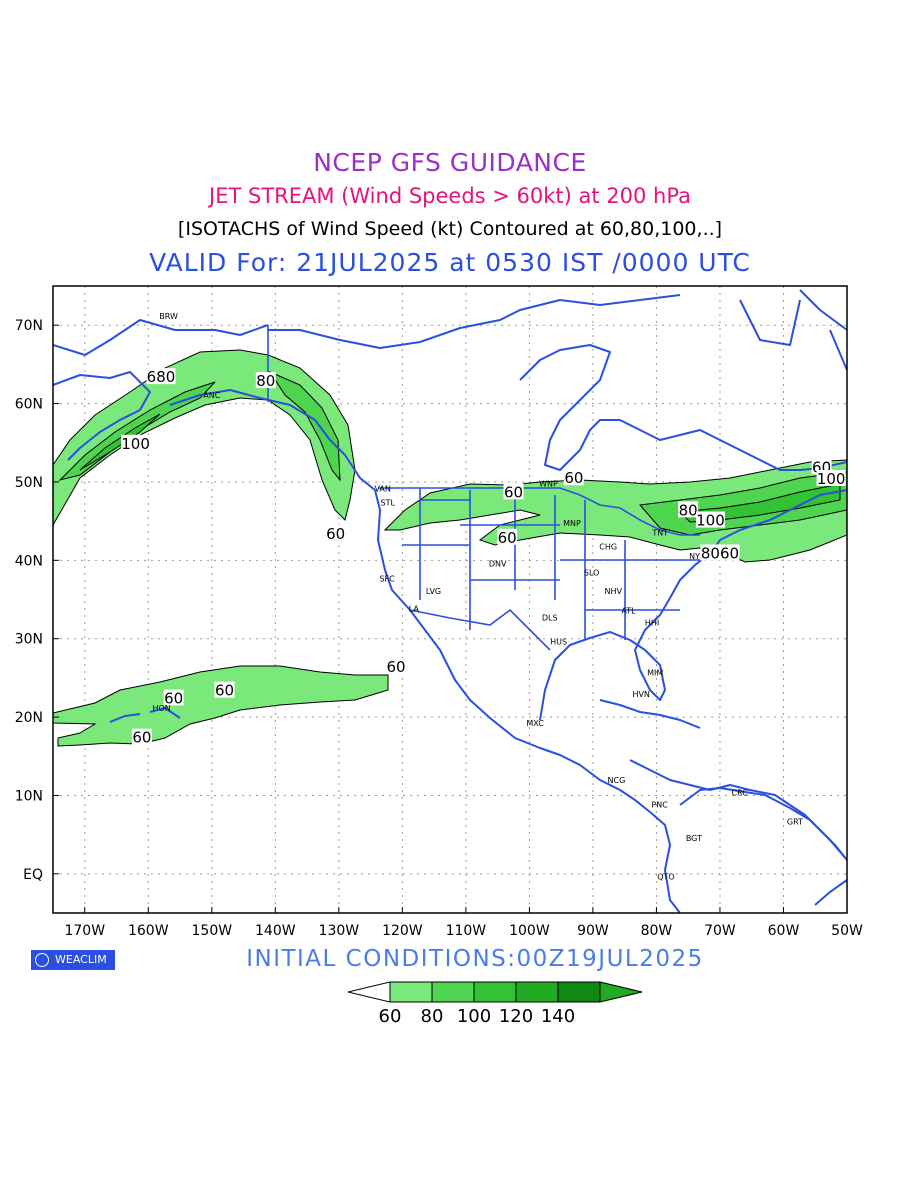 The width and height of the screenshot is (900, 1200). Describe the element at coordinates (221, 706) in the screenshot. I see `jet-core-pacific` at that location.